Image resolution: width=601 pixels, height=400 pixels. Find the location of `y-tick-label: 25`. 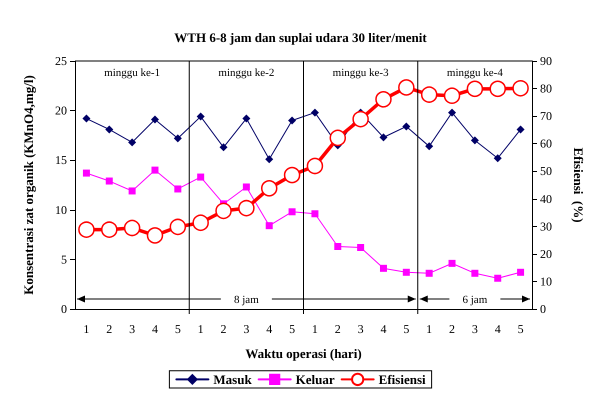

y-tick-label: 25 is located at coordinates (61, 61).